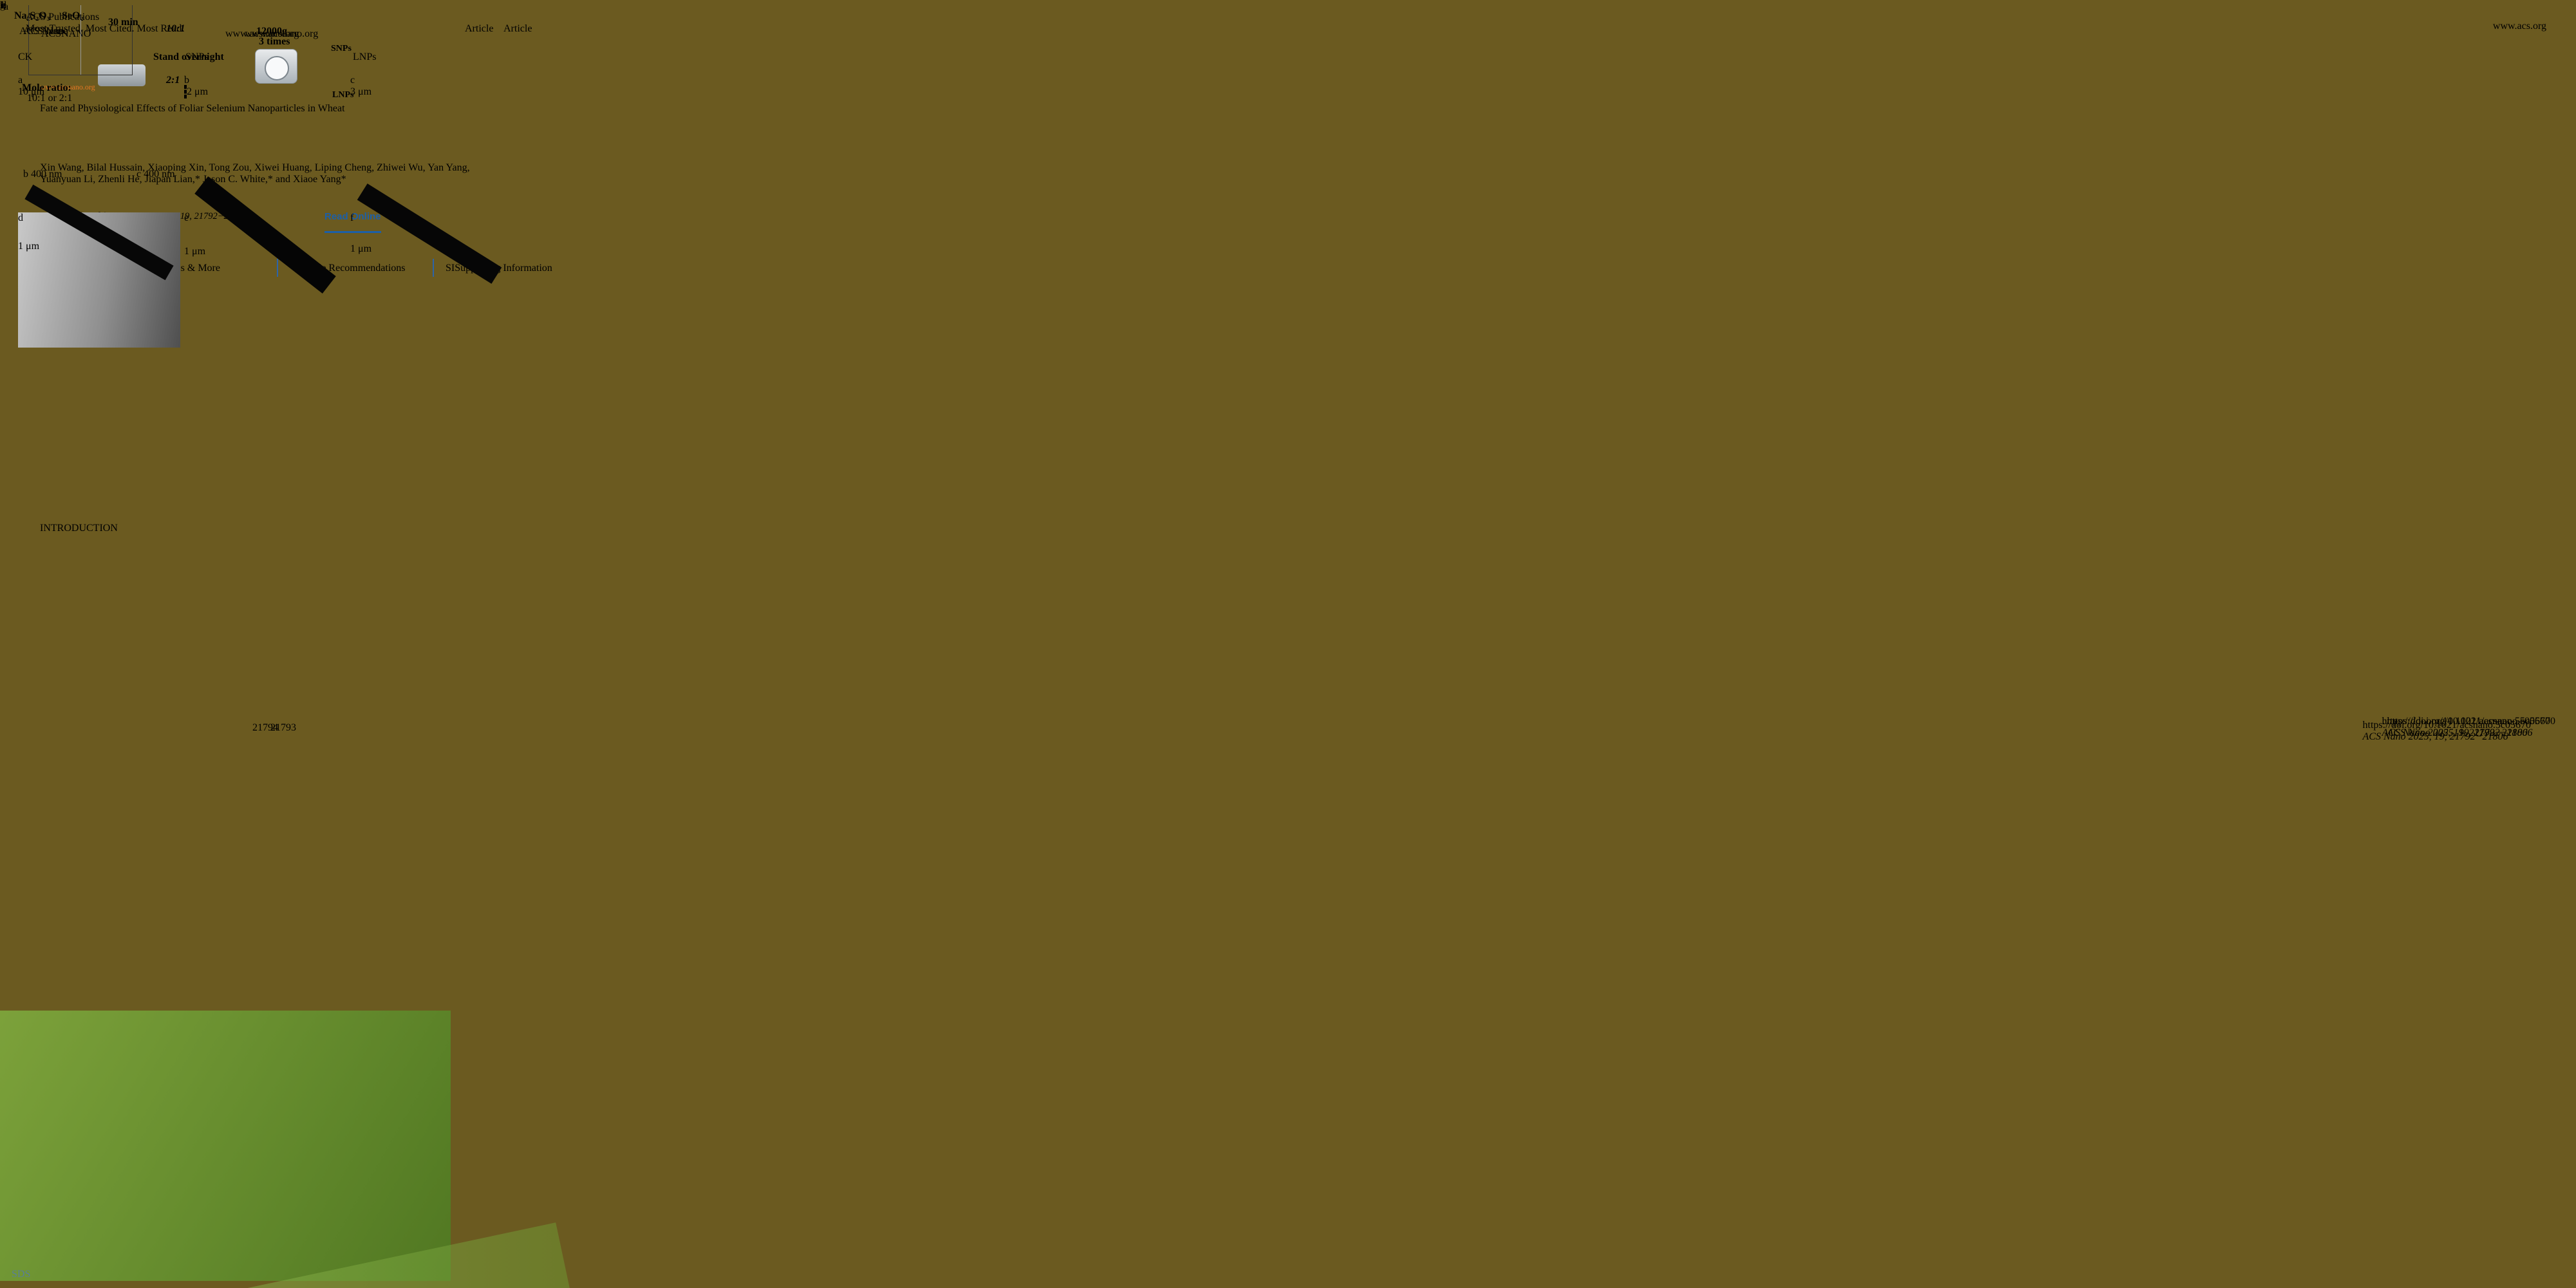 The height and width of the screenshot is (1288, 2576). Describe the element at coordinates (342, 30) in the screenshot. I see `snps-dots` at that location.